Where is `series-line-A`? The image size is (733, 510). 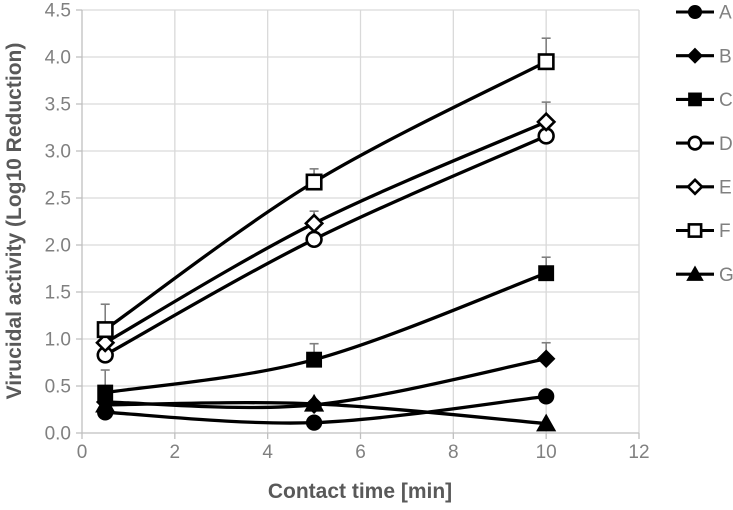
series-line-A is located at coordinates (326, 409).